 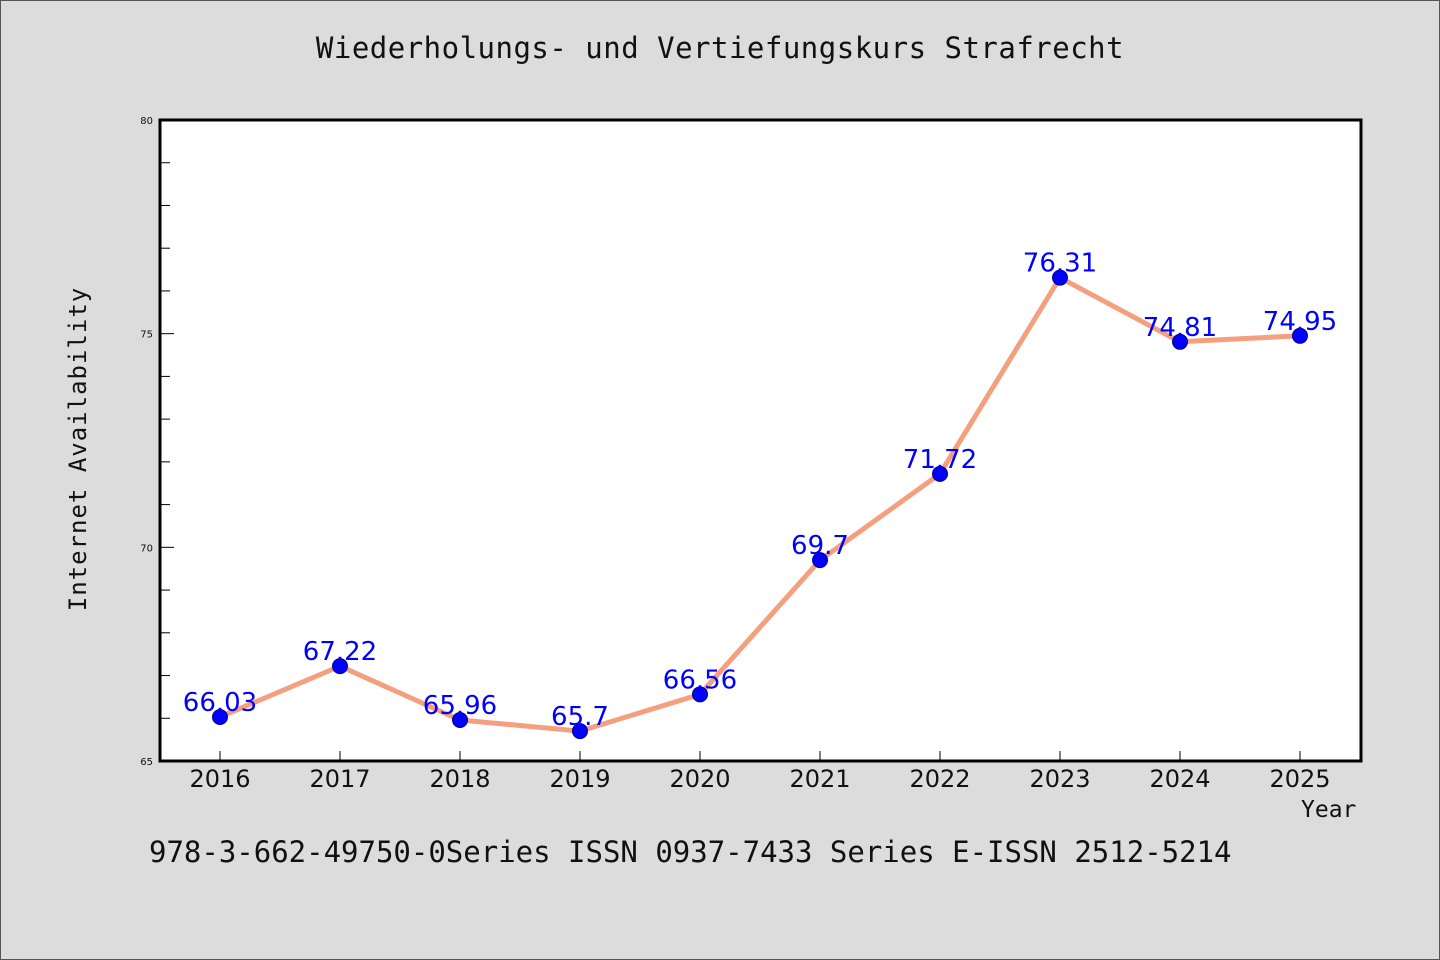 What do you see at coordinates (580, 717) in the screenshot?
I see `data-label: 65.7` at bounding box center [580, 717].